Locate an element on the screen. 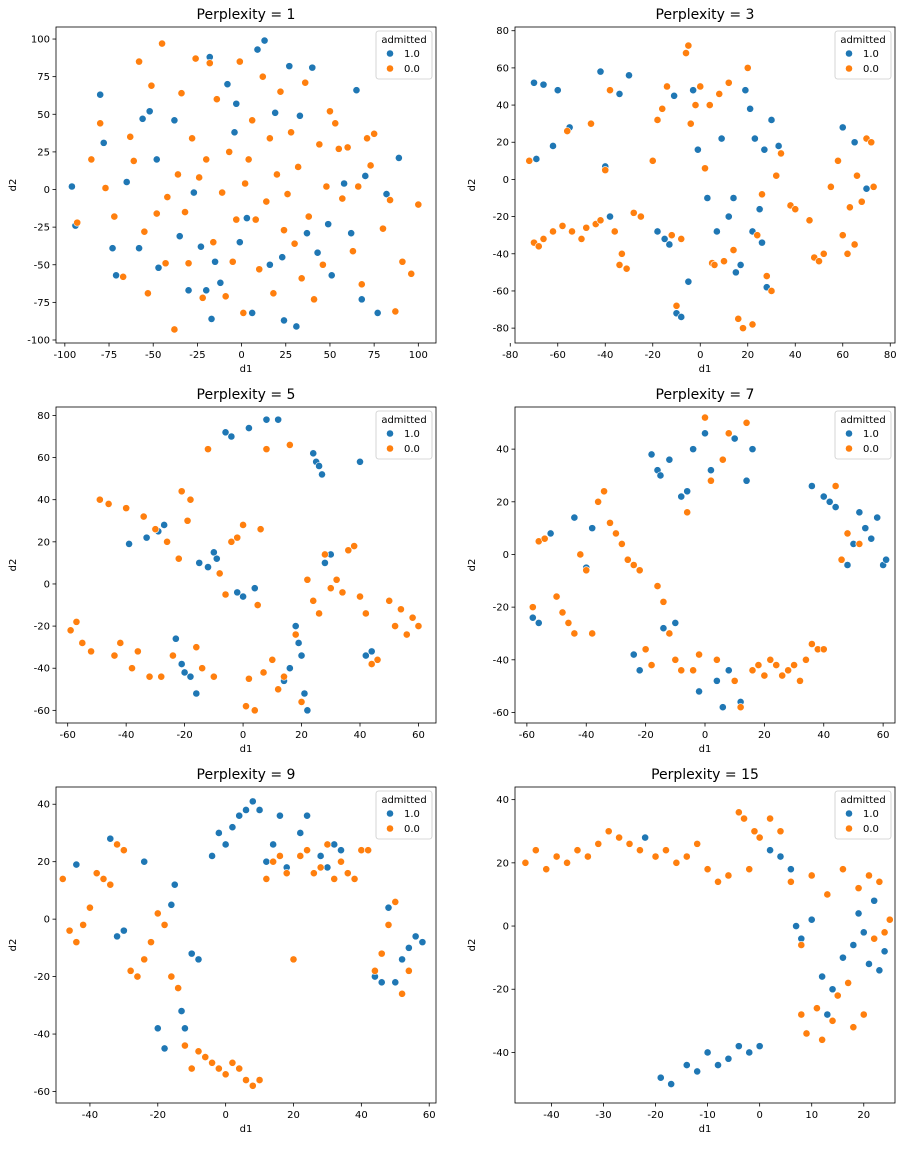  y-axis-label: d2 is located at coordinates (472, 565).